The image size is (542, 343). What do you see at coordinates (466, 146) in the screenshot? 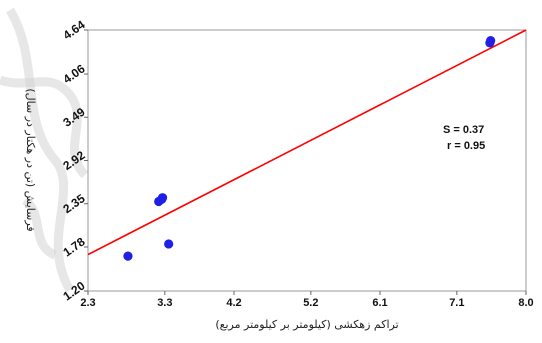
I see `stat-r: r = 0.95` at bounding box center [466, 146].